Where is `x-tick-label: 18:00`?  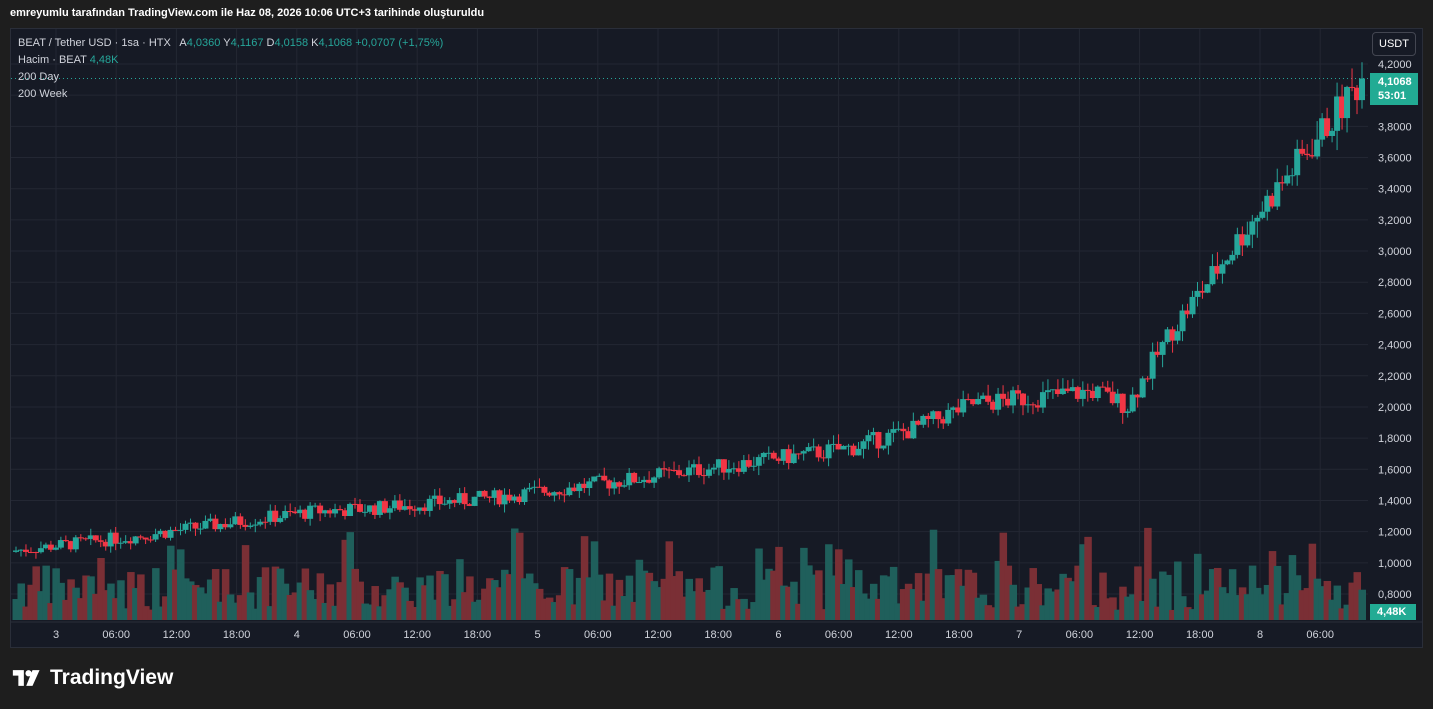
x-tick-label: 18:00 is located at coordinates (237, 635).